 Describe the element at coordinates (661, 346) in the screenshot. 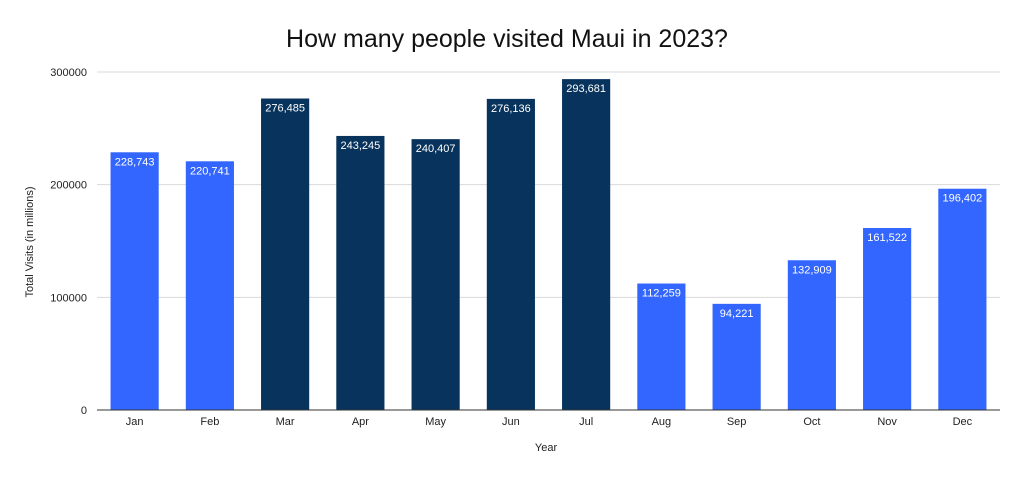

I see `bar-aug` at that location.